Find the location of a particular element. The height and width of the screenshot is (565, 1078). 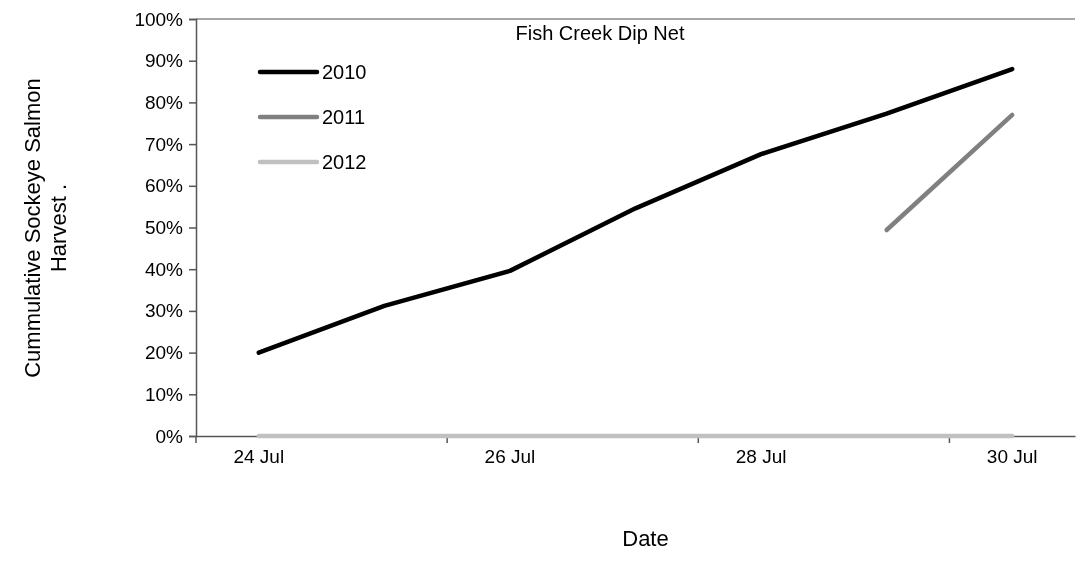

chart-title: Fish Creek Dip Net is located at coordinates (600, 33).